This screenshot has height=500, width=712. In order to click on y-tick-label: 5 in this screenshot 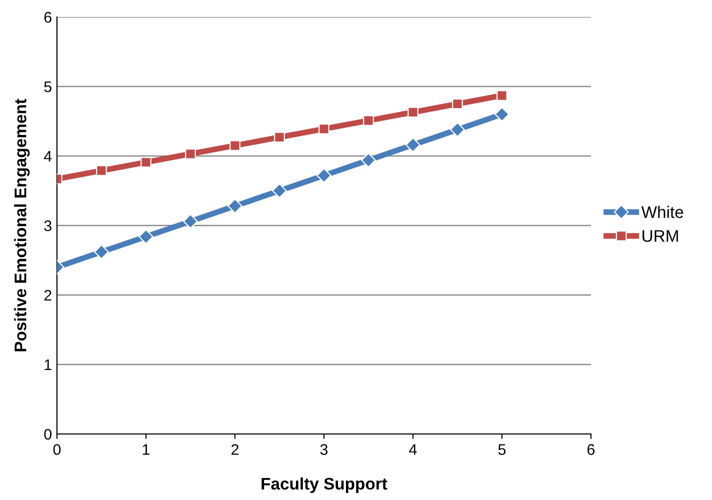, I will do `click(48, 87)`.